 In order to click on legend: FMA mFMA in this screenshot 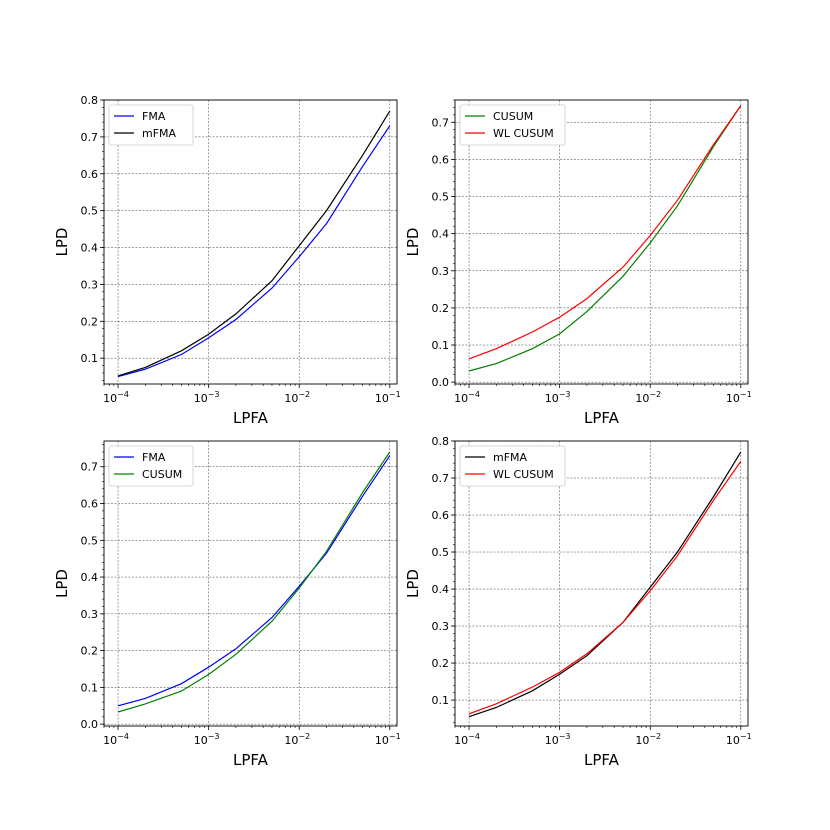, I will do `click(151, 125)`.